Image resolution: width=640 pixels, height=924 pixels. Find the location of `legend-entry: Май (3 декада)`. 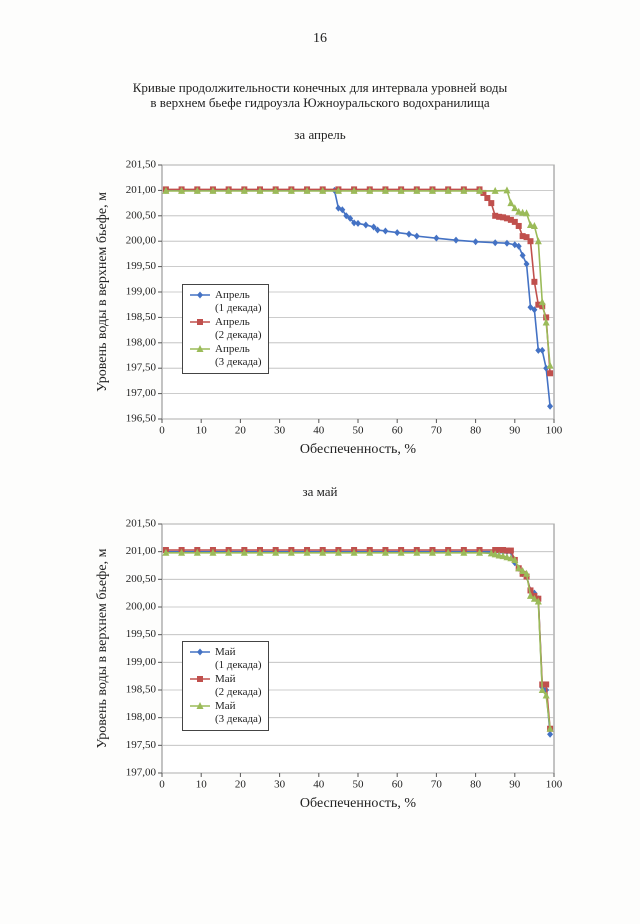

legend-entry: Май (3 декада) is located at coordinates (225, 713).